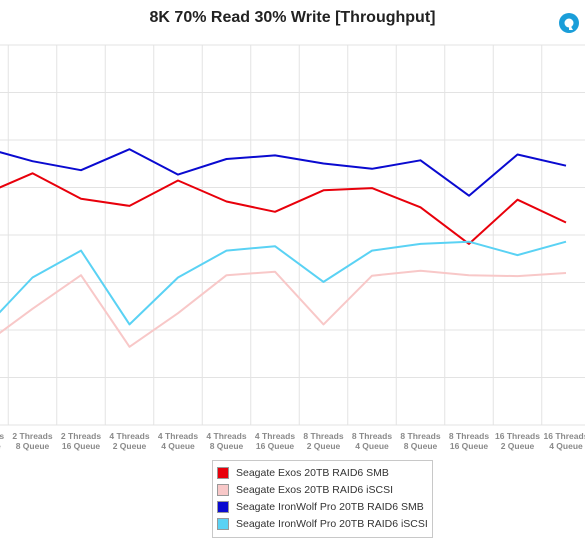 Image resolution: width=585 pixels, height=543 pixels. I want to click on x-tick-label: 8 Threads 8 Queue, so click(420, 441).